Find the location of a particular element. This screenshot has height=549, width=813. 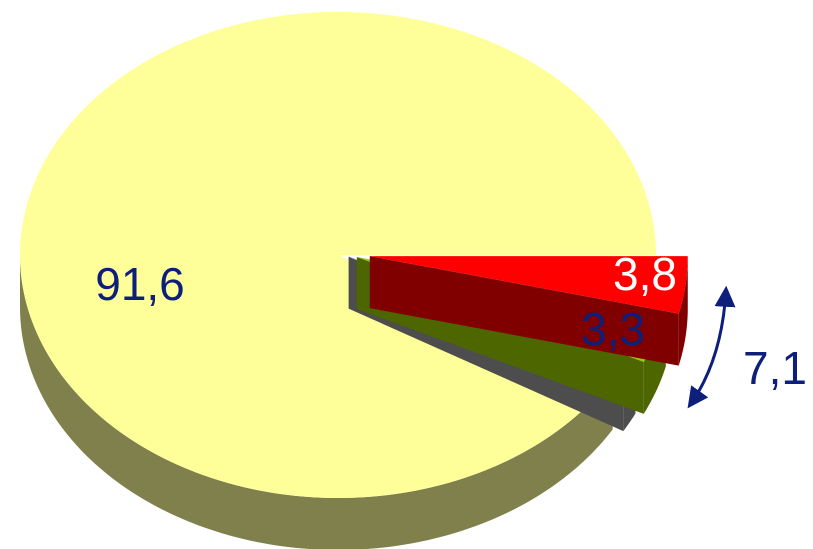

slice-top is located at coordinates (528, 285).